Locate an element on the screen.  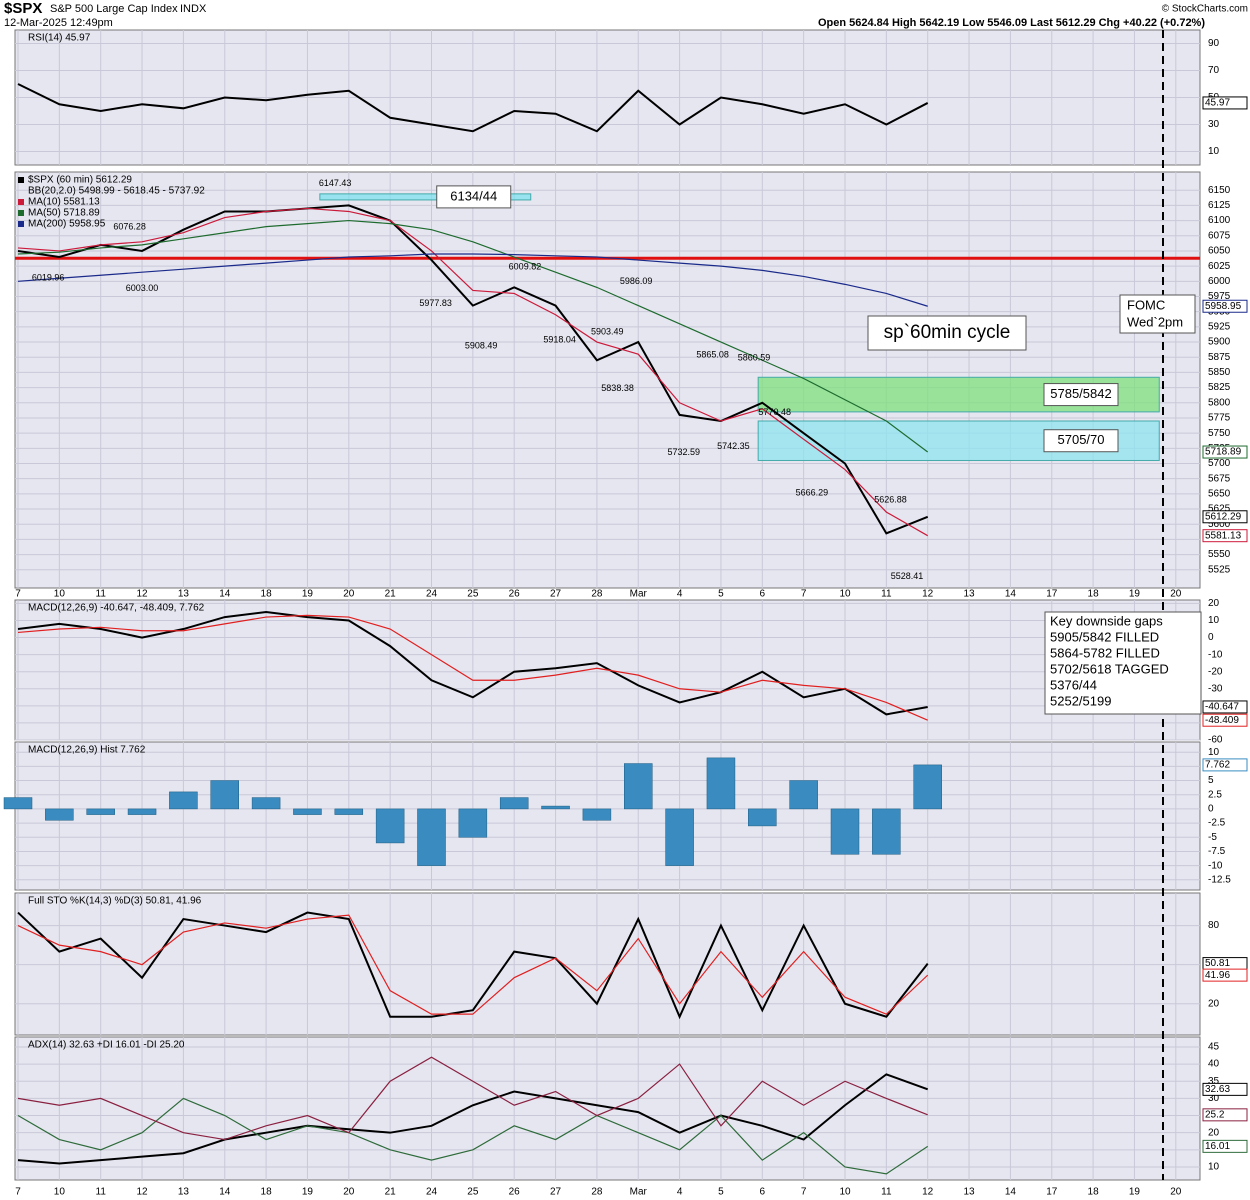
low-label: 5528.41 is located at coordinates (907, 576).